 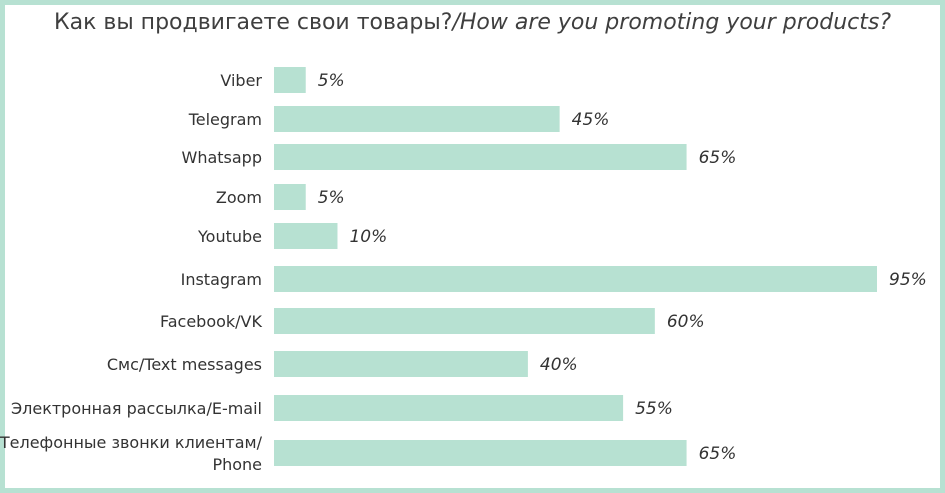 What do you see at coordinates (559, 365) in the screenshot?
I see `value-label-7: 40%` at bounding box center [559, 365].